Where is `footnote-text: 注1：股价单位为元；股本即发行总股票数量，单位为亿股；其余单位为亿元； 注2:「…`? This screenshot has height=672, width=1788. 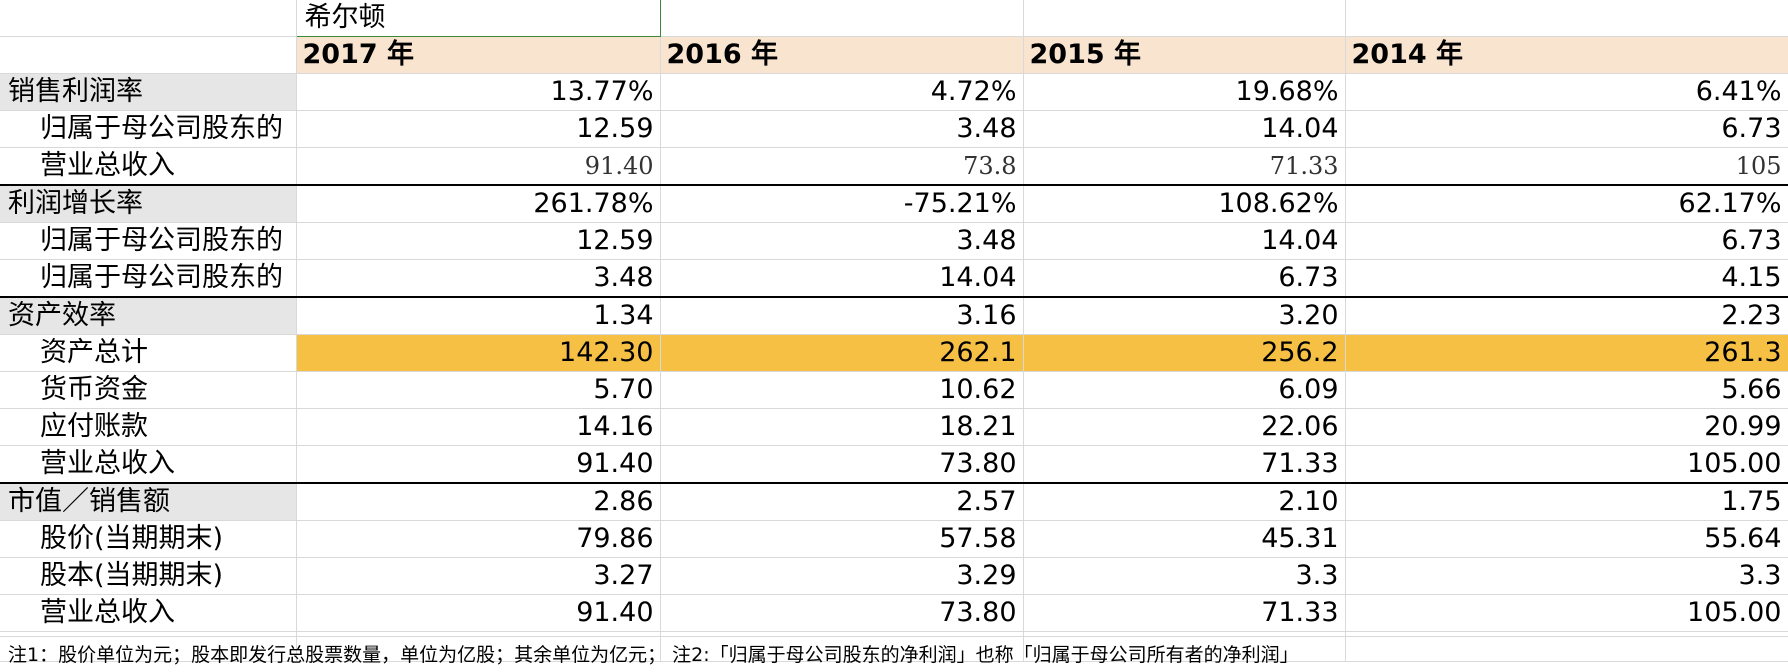 footnote-text: 注1：股价单位为元；股本即发行总股票数量，单位为亿股；其余单位为亿元； 注2:「… is located at coordinates (894, 654).